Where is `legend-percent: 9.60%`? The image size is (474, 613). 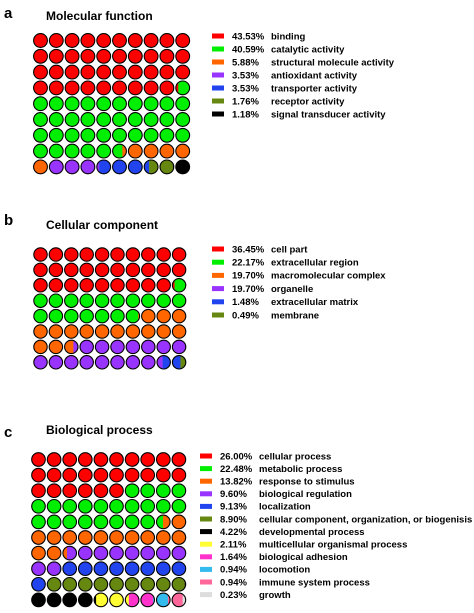
legend-percent: 9.60% is located at coordinates (233, 494).